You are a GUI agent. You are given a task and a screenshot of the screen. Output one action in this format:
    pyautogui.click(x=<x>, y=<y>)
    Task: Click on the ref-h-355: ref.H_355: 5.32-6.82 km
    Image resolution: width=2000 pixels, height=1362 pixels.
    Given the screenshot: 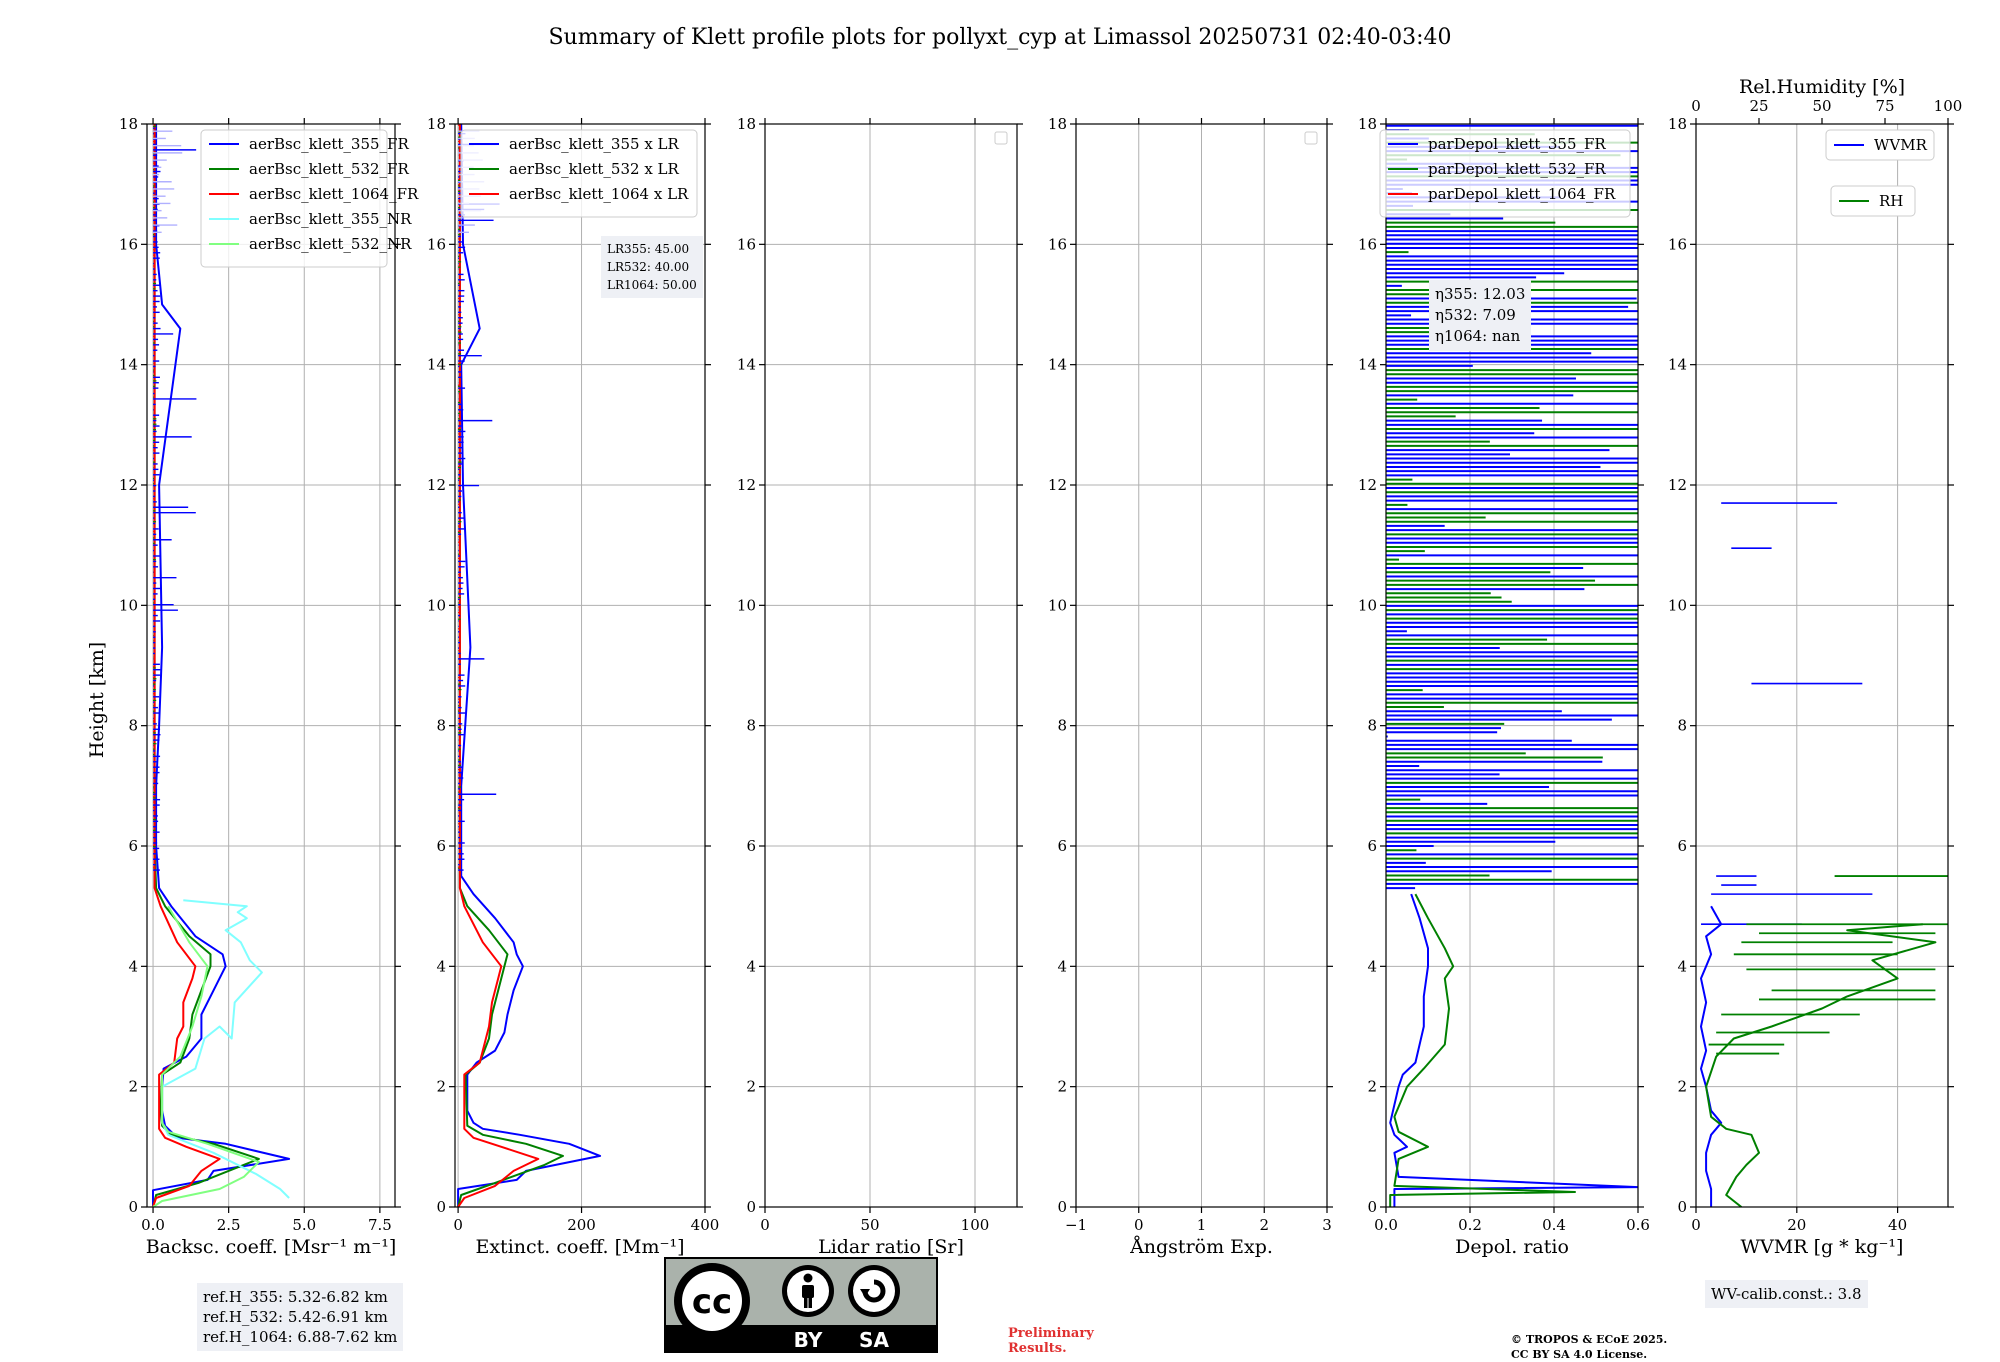 What is the action you would take?
    pyautogui.click(x=295, y=1297)
    